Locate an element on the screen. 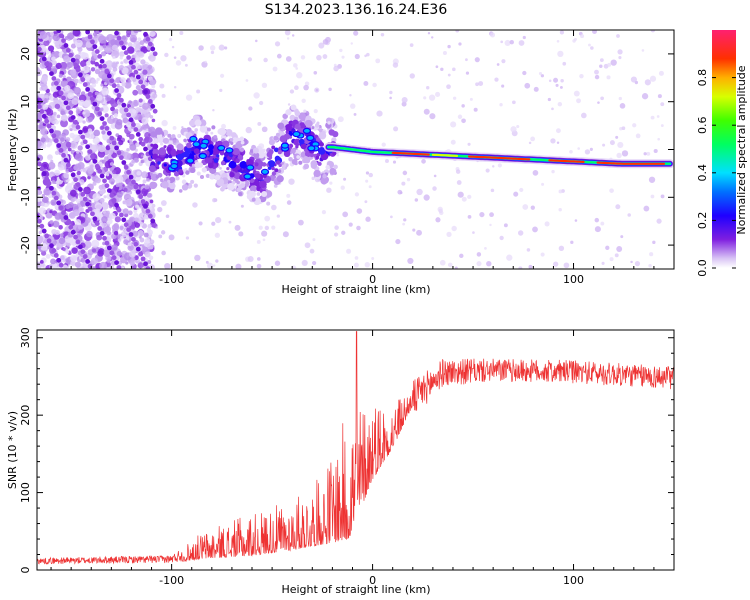 This screenshot has width=750, height=600. spectrogram-ytick-label-1: -10 is located at coordinates (25, 197).